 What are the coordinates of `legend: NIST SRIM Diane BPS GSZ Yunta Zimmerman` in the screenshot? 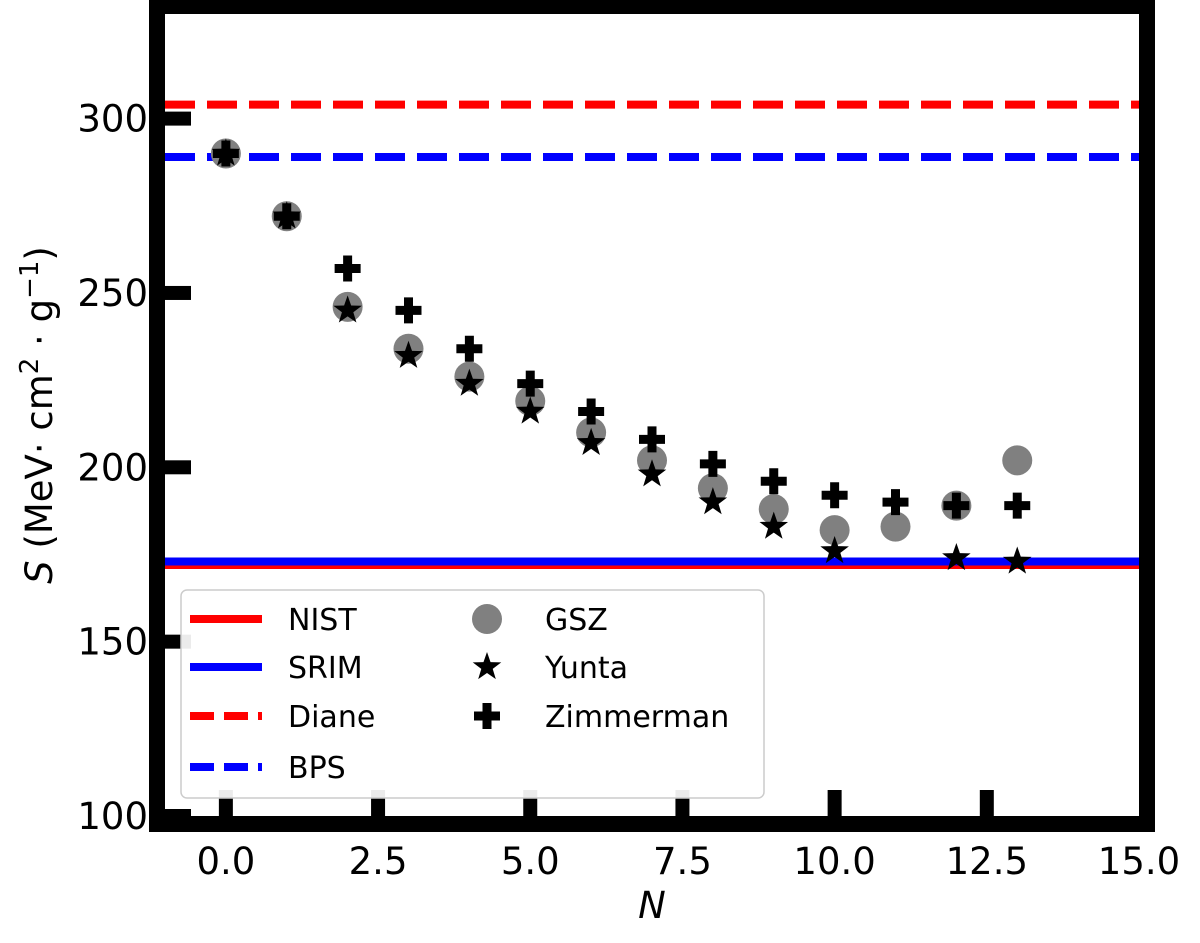 It's located at (472, 694).